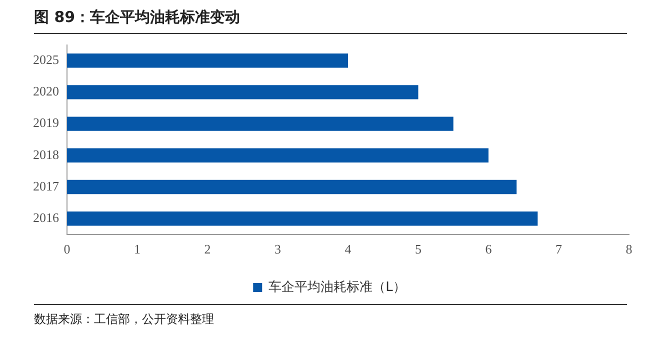 The height and width of the screenshot is (343, 647). Describe the element at coordinates (46, 60) in the screenshot. I see `y-tick-label: 2025` at that location.